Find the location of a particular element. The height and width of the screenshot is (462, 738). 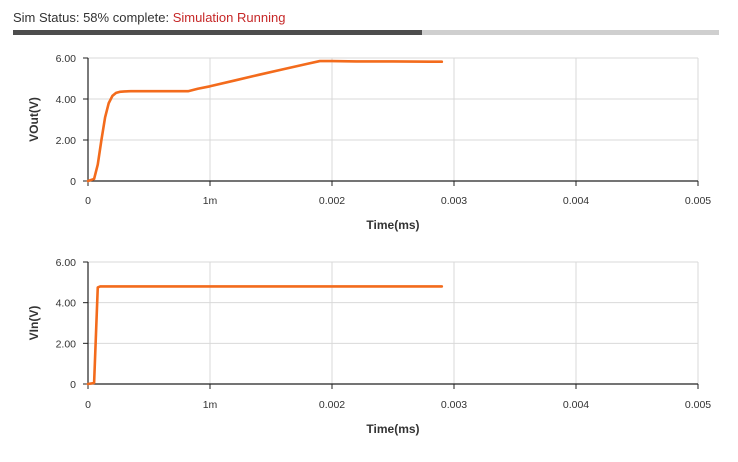

vout-x-tick-label: 0 is located at coordinates (88, 201).